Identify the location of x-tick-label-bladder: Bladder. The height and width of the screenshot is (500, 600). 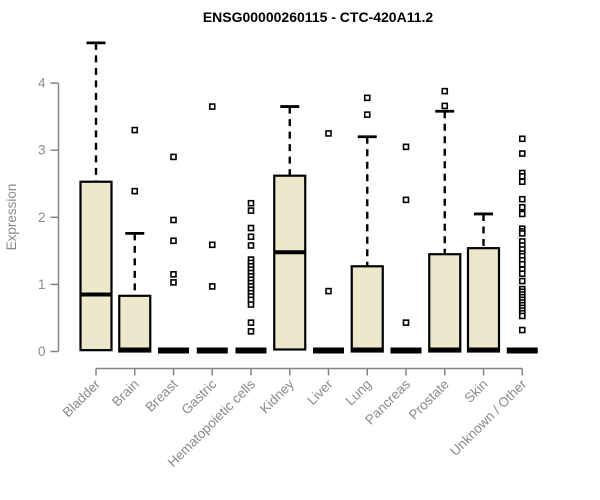
(82, 398).